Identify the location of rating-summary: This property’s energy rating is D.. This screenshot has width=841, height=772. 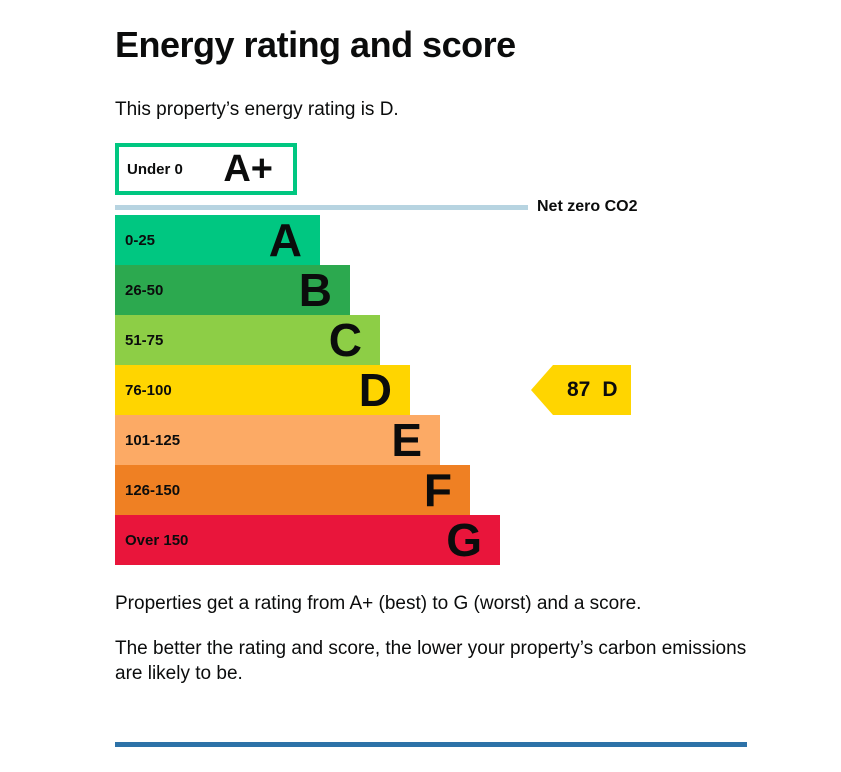
(257, 109).